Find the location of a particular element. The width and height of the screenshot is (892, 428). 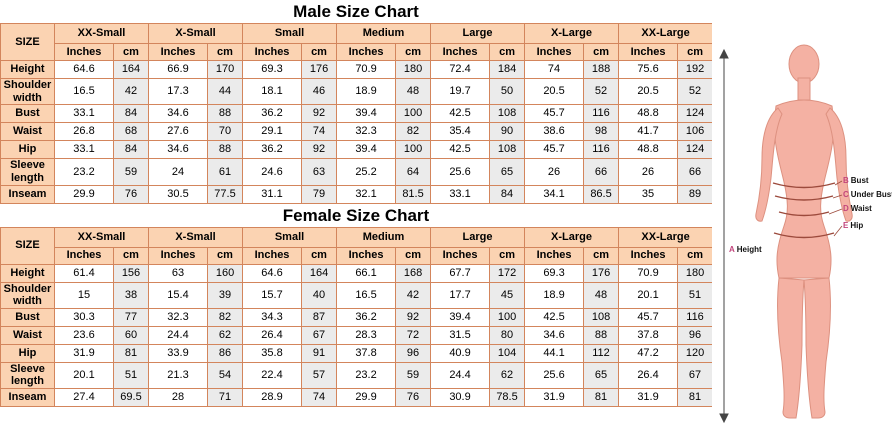

cm-value-cell: 50 is located at coordinates (507, 91).